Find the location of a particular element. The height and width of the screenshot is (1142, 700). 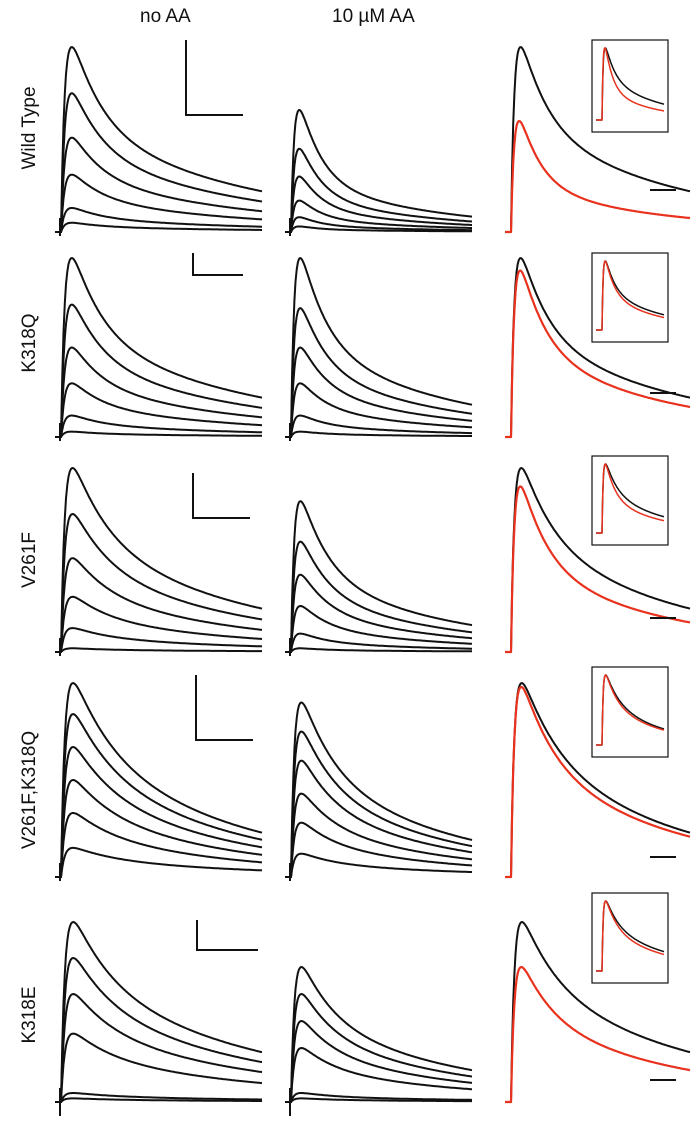

column-header-aa: 10 µM AA is located at coordinates (373, 16).